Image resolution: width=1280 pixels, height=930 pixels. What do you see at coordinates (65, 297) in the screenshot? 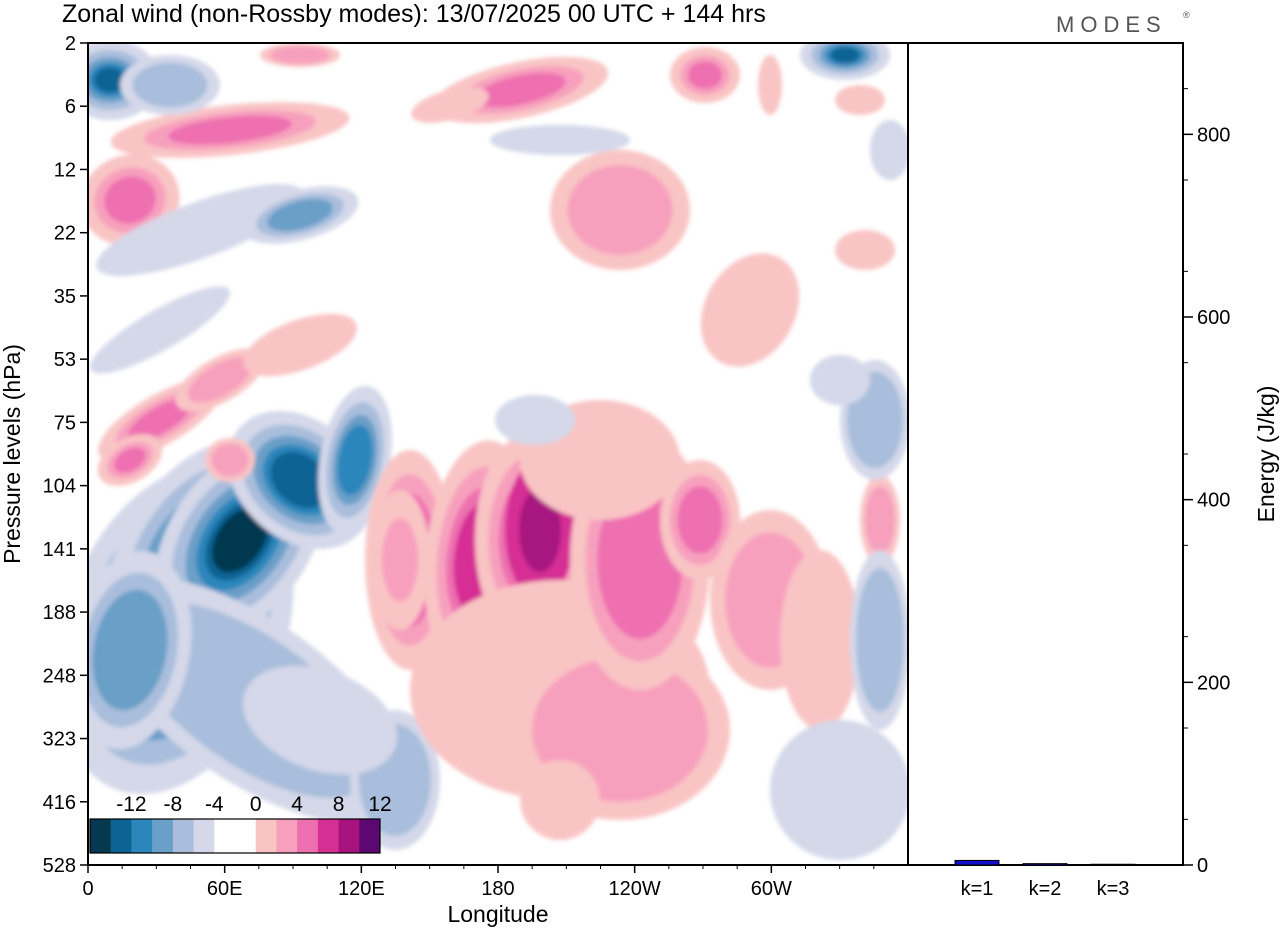
I see `y-tick-label-4: 35` at bounding box center [65, 297].